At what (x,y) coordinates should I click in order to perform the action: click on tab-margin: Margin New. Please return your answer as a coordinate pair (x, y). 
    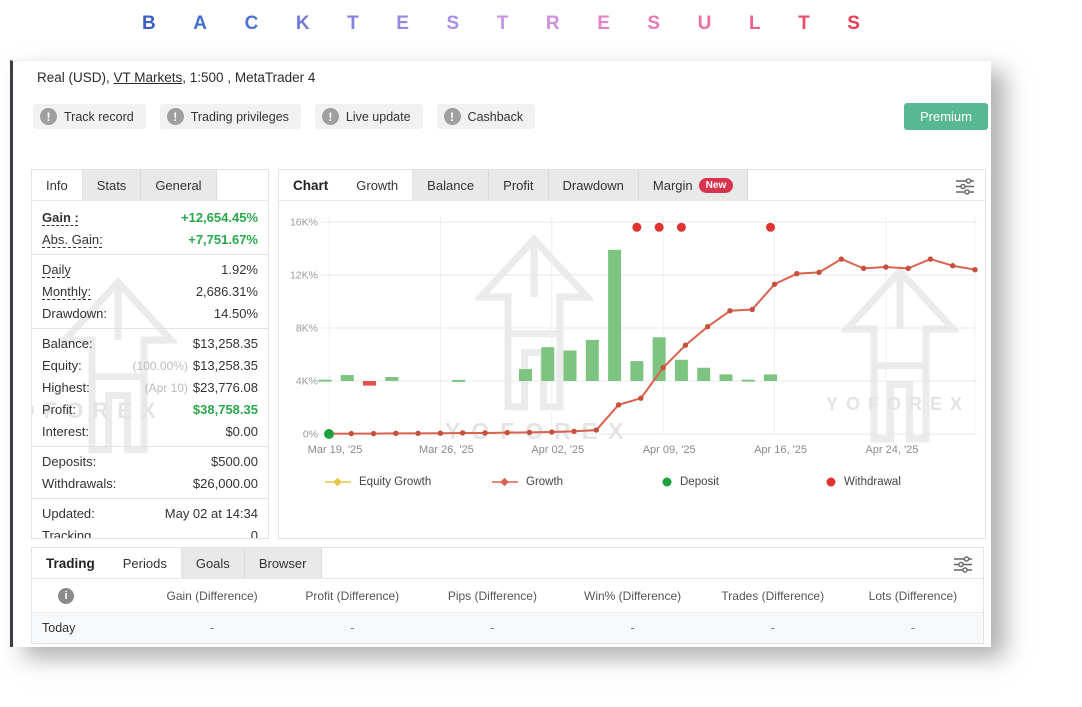
    Looking at the image, I should click on (693, 185).